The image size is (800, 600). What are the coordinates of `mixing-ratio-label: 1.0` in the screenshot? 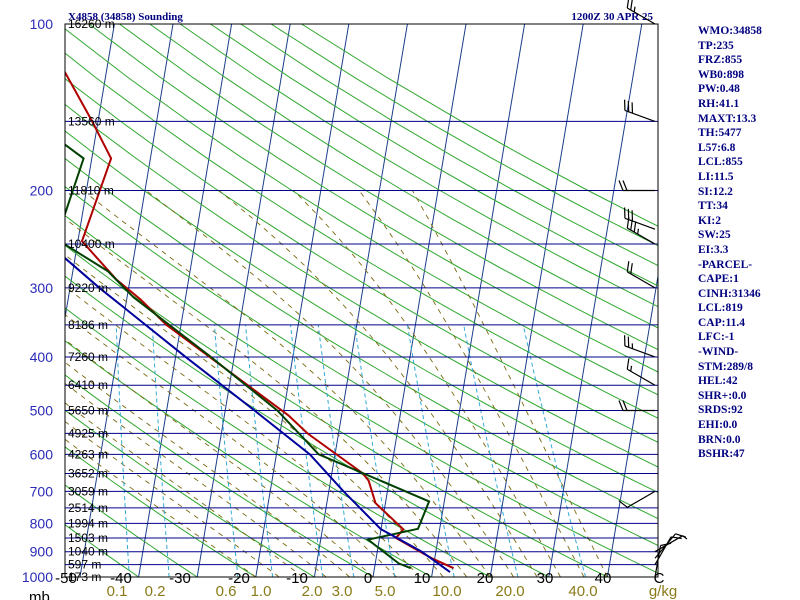 It's located at (261, 591).